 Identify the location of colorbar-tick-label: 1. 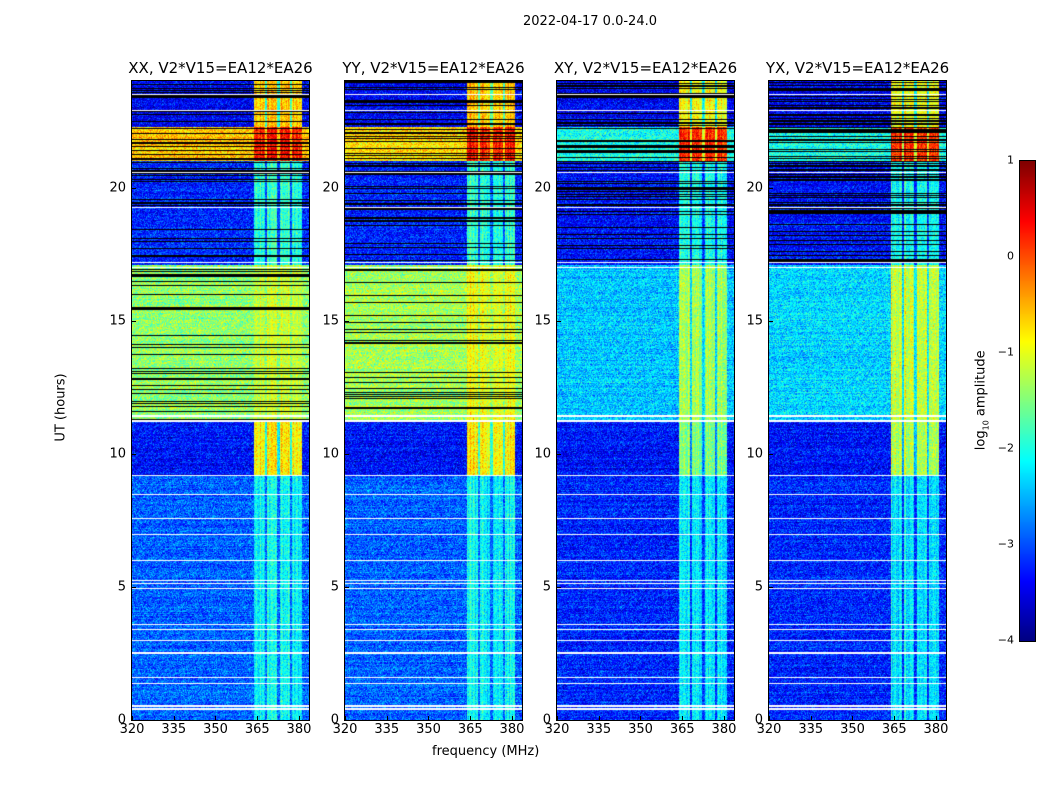
(1010, 160).